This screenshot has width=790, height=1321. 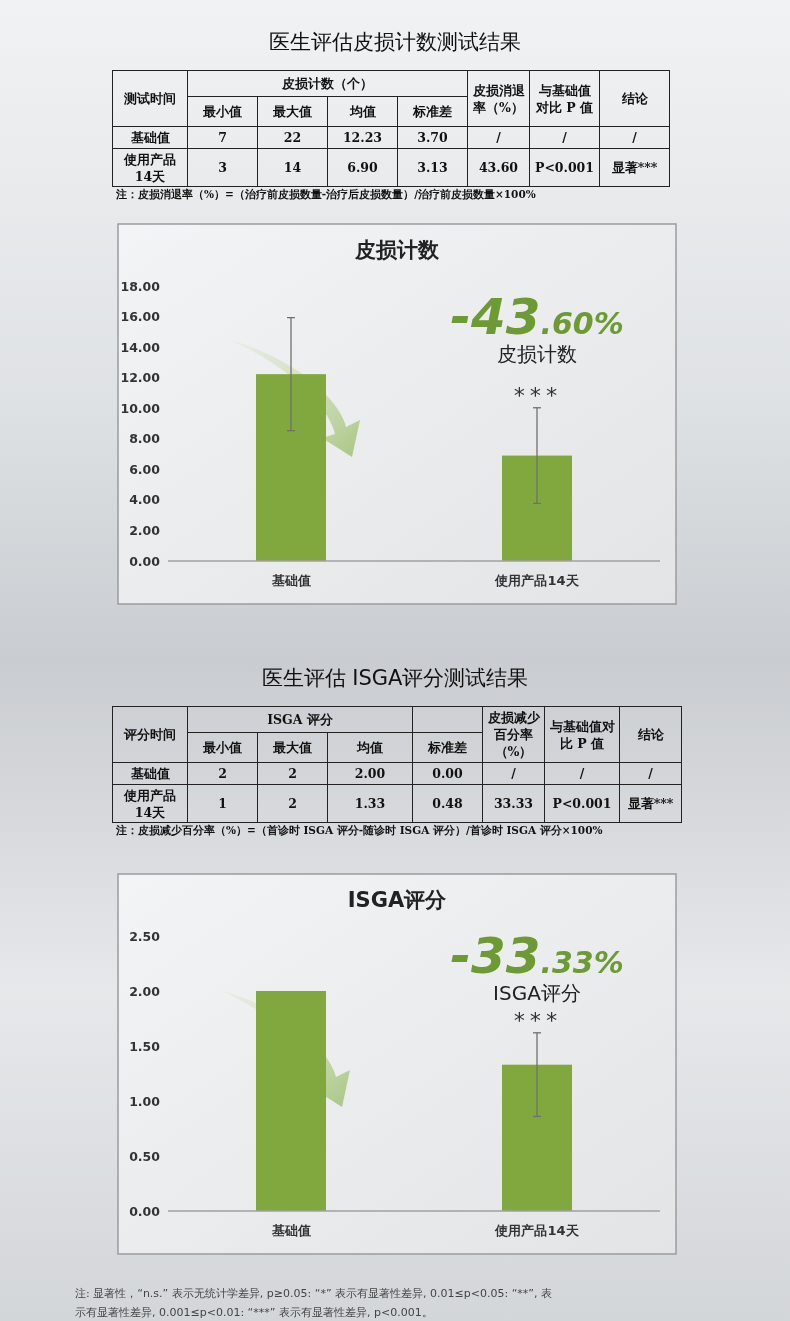 I want to click on text: 皮损计数（个）, so click(x=327, y=83).